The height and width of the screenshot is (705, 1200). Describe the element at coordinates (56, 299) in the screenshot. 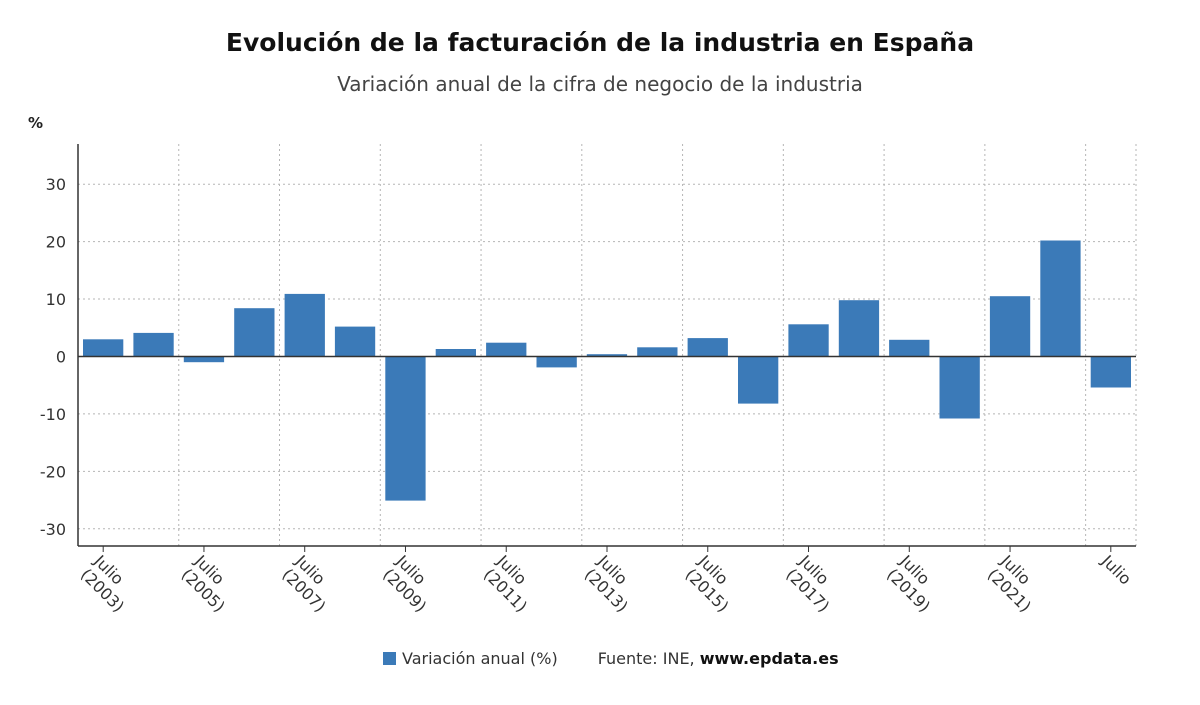

I see `y-tick-label: 10` at that location.